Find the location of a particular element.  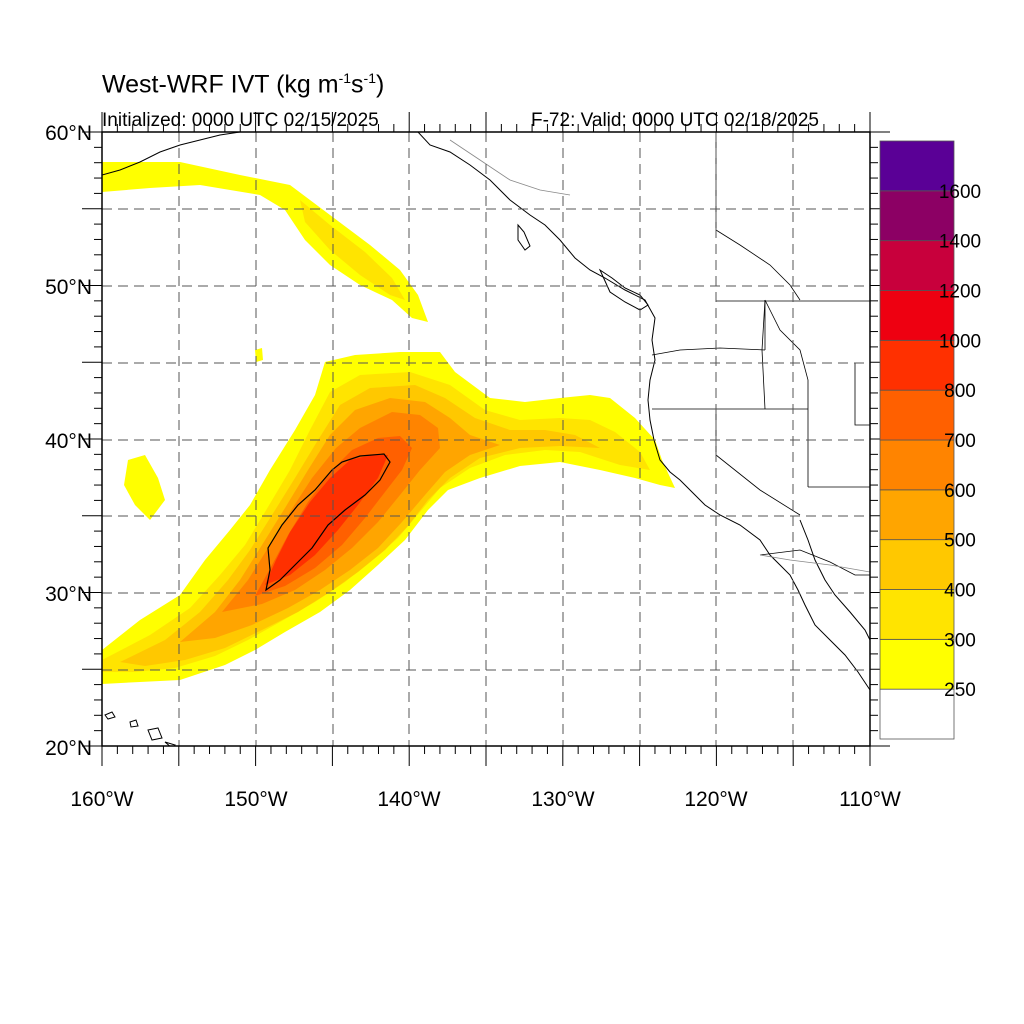

colorbar-level-label: 250 is located at coordinates (960, 690).